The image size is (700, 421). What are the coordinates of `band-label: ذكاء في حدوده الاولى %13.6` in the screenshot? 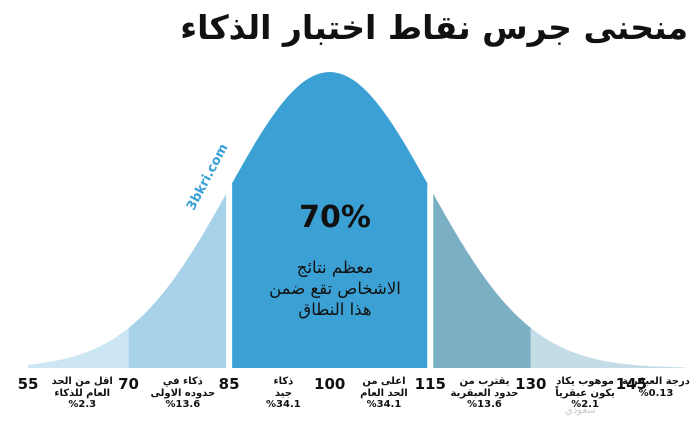 It's located at (183, 393).